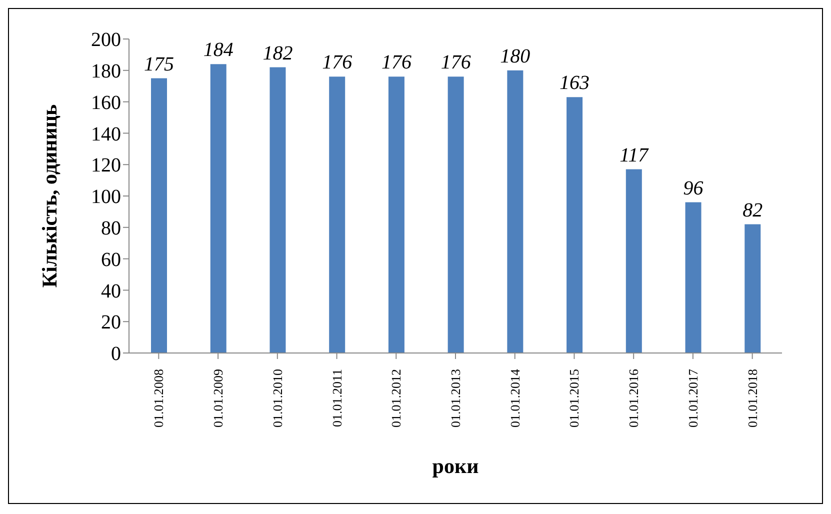  What do you see at coordinates (752, 398) in the screenshot?
I see `x-tick-label: 01.01.2018` at bounding box center [752, 398].